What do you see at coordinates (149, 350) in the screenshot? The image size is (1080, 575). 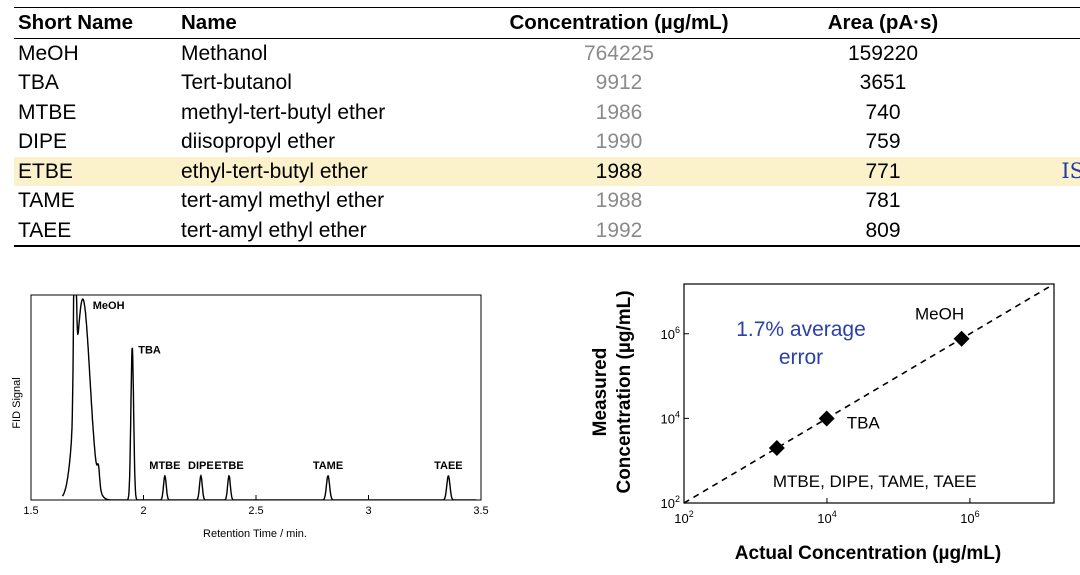 I see `peak-label: TBA` at bounding box center [149, 350].